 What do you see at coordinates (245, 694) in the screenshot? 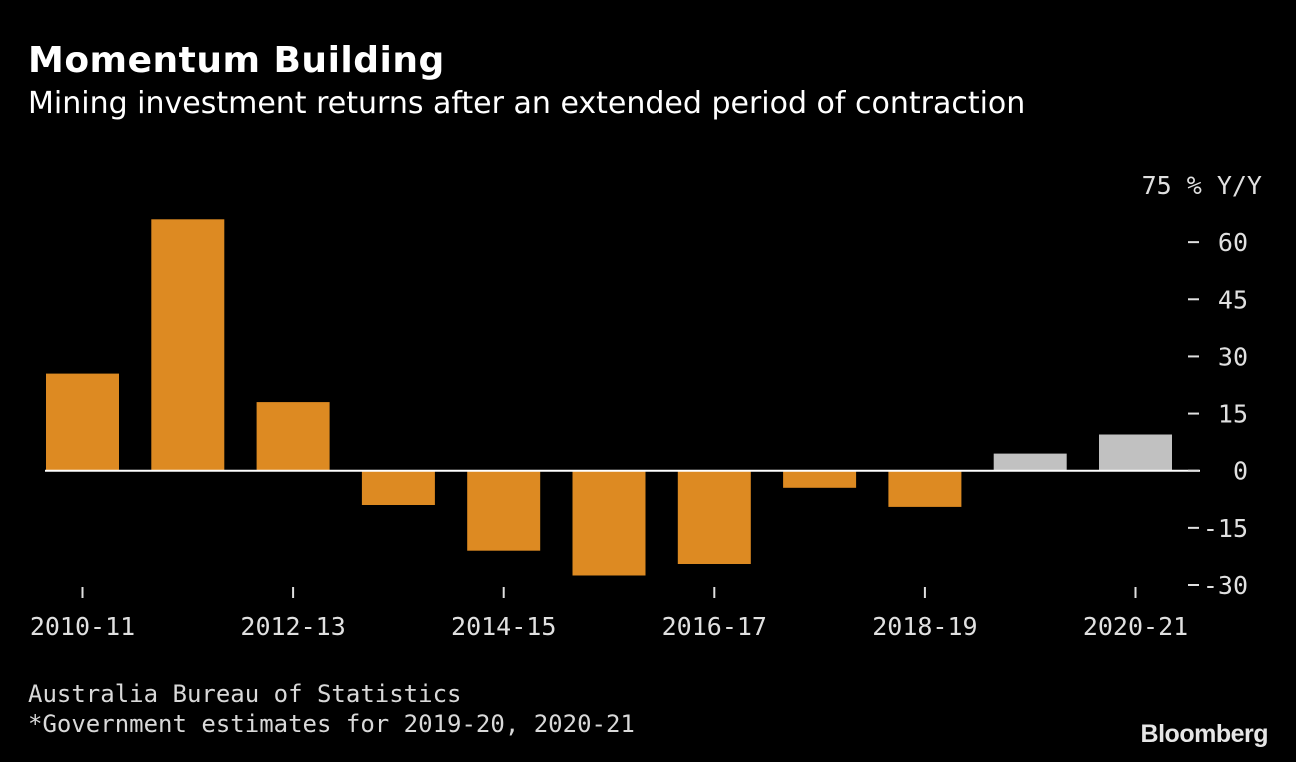
I see `source-note: Australia Bureau of Statistics` at bounding box center [245, 694].